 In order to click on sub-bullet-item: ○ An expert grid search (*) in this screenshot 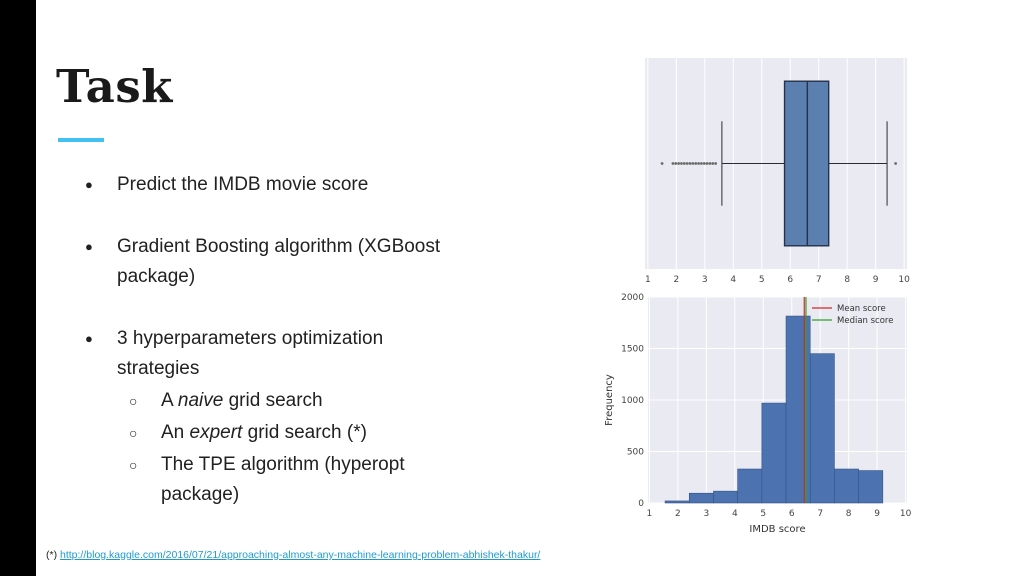, I will do `click(274, 433)`.